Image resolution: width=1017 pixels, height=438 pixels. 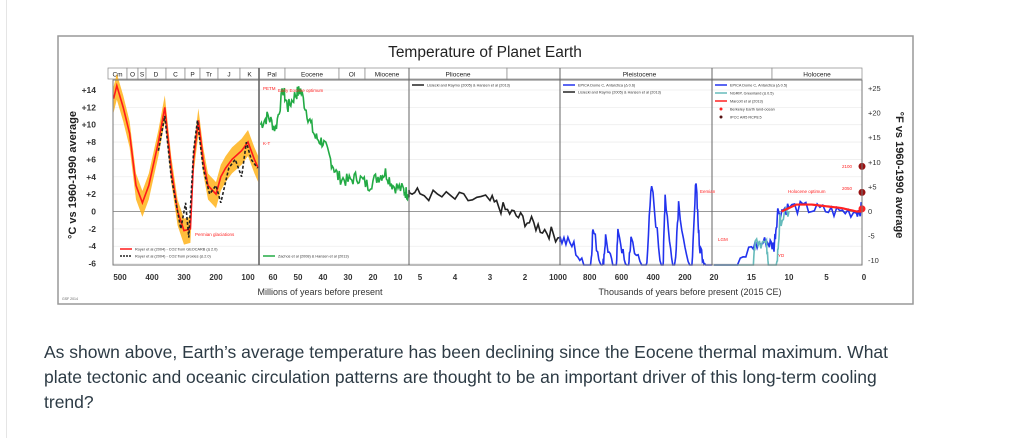 I want to click on chart-title: Temperature of Planet Earth, so click(x=485, y=52).